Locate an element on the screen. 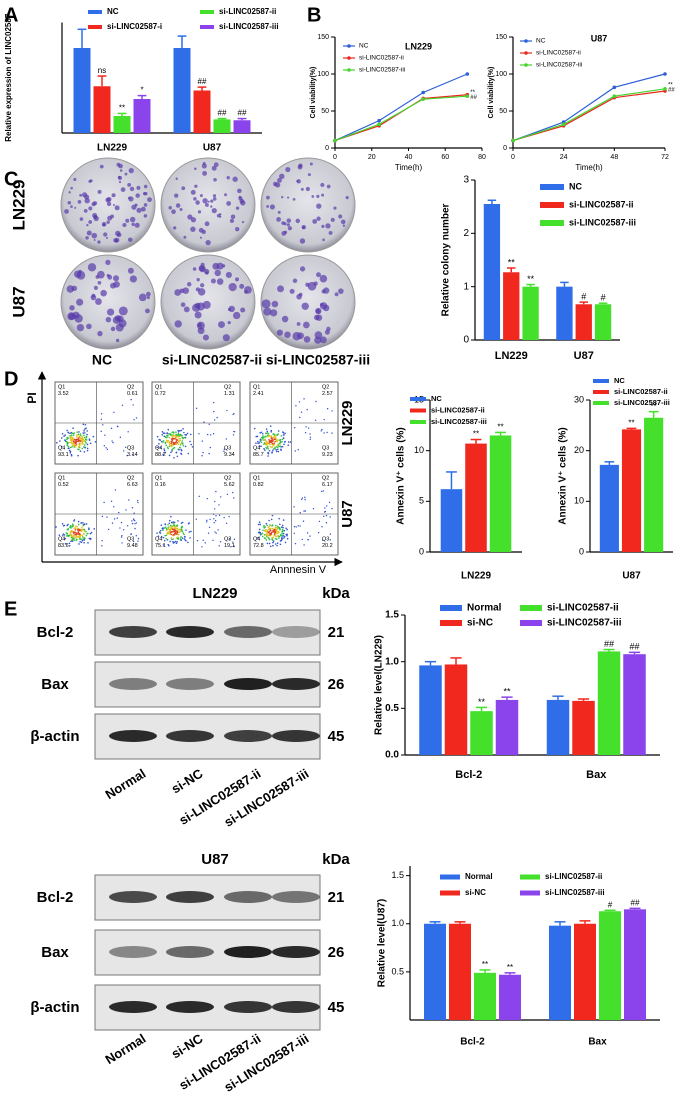 Image resolution: width=685 pixels, height=1104 pixels. x-tick-label: 0 is located at coordinates (335, 157).